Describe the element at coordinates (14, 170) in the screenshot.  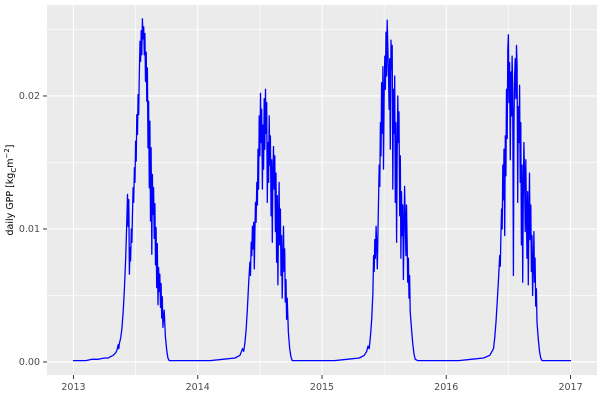
I see `y-axis-title-subscript: C` at that location.